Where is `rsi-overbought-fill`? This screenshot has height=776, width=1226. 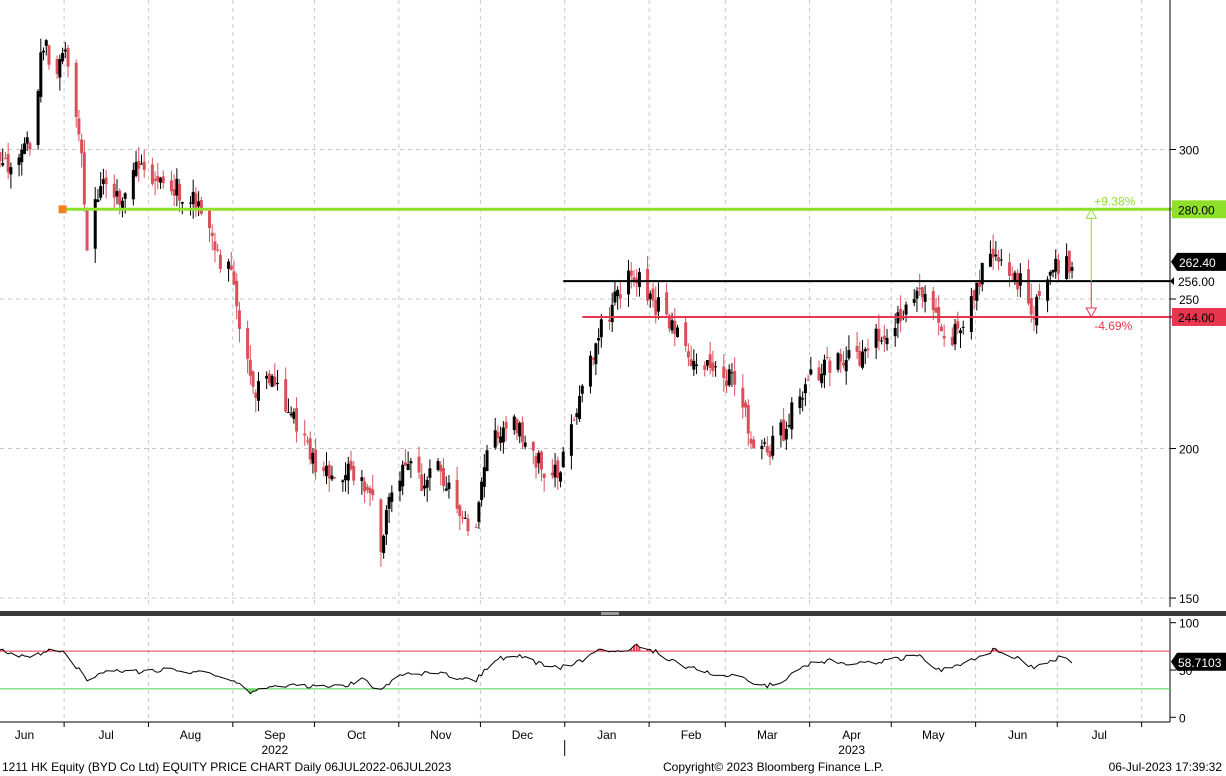
rsi-overbought-fill is located at coordinates (498, 648).